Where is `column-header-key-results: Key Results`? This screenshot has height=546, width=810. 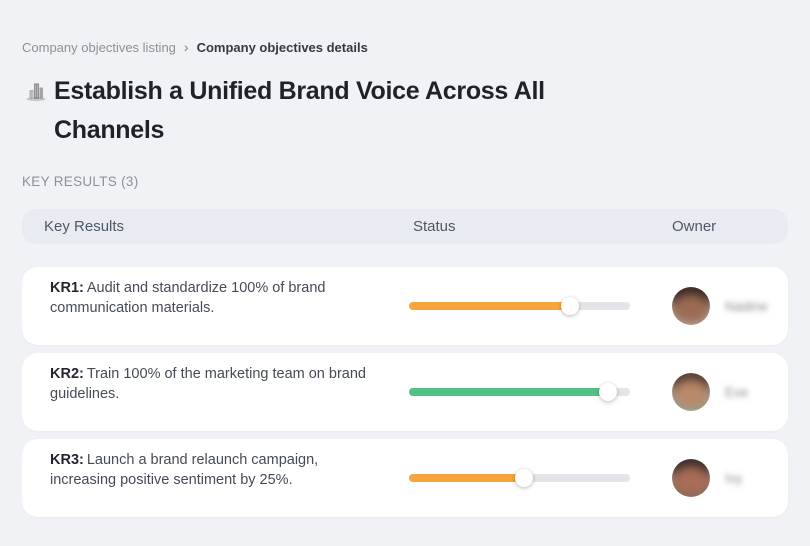 column-header-key-results: Key Results is located at coordinates (84, 226).